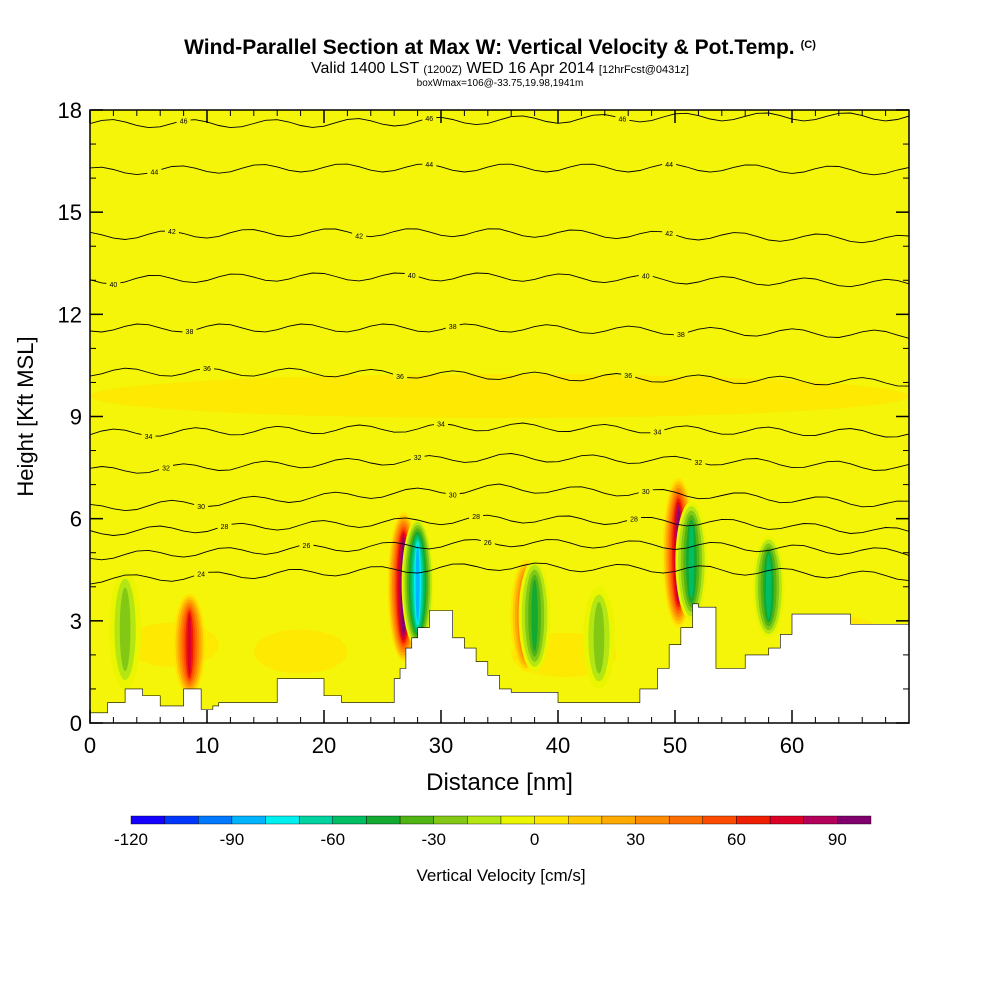 Image resolution: width=1000 pixels, height=1000 pixels. I want to click on x-tick-label: 60, so click(792, 745).